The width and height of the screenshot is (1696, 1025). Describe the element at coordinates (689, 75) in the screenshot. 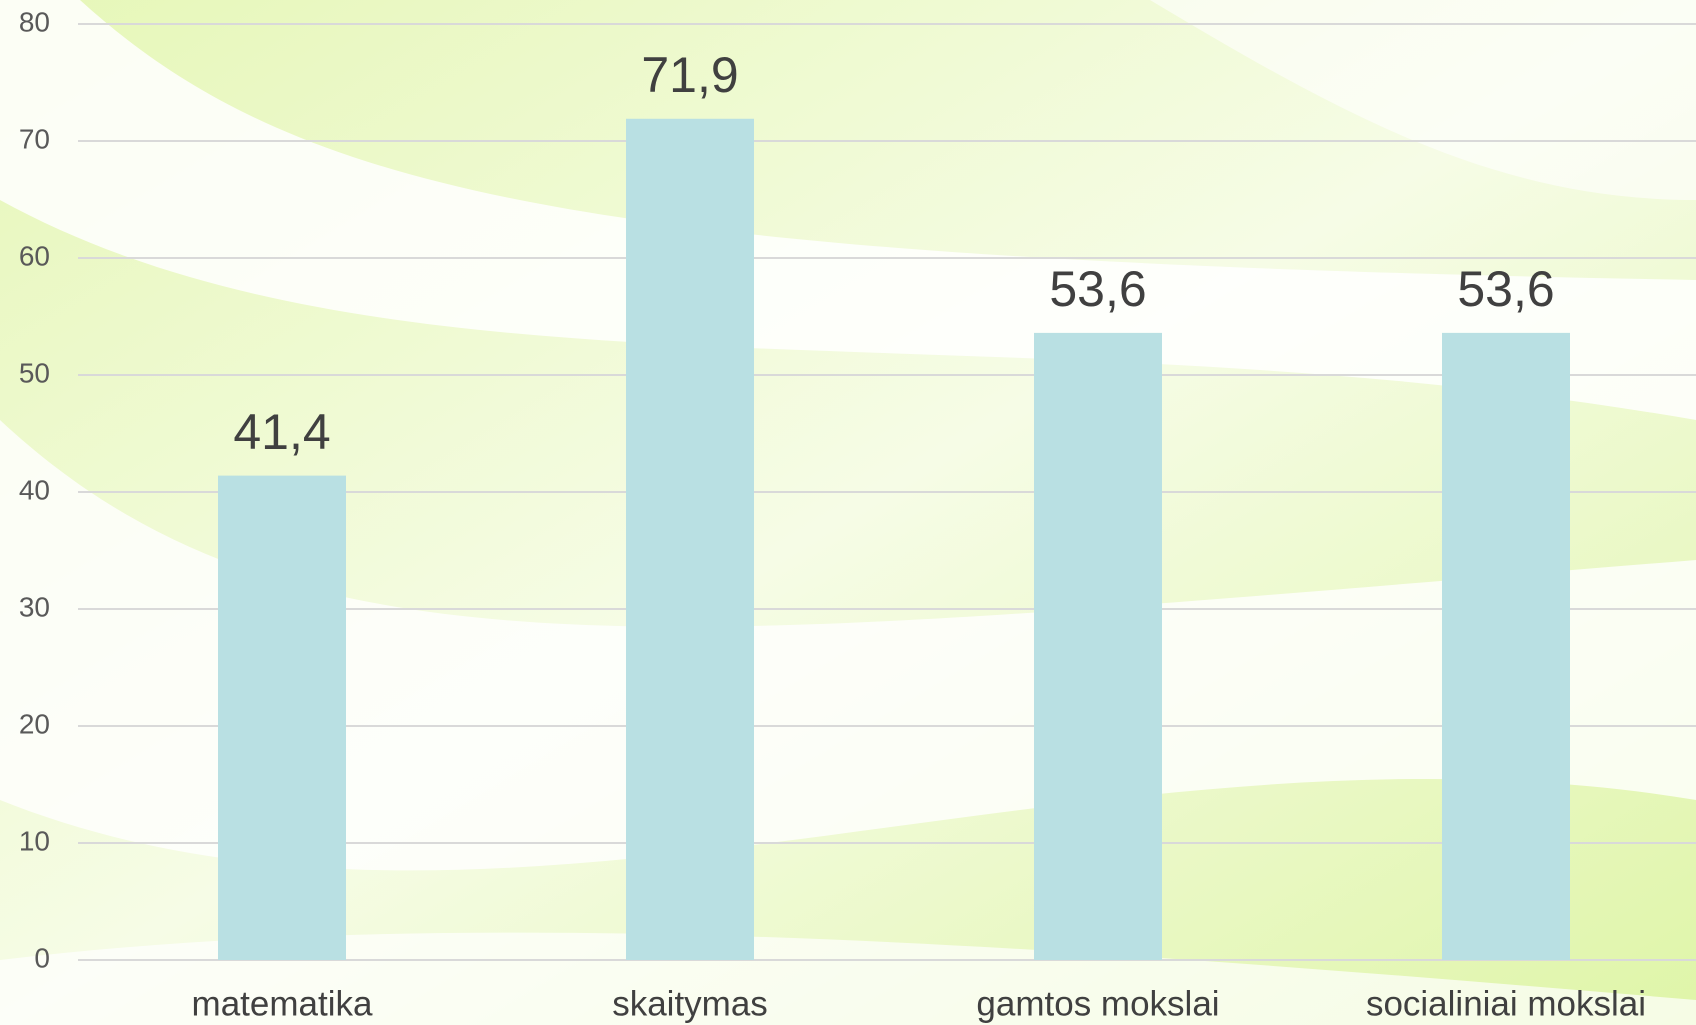

I see `value-label: 71,9` at that location.